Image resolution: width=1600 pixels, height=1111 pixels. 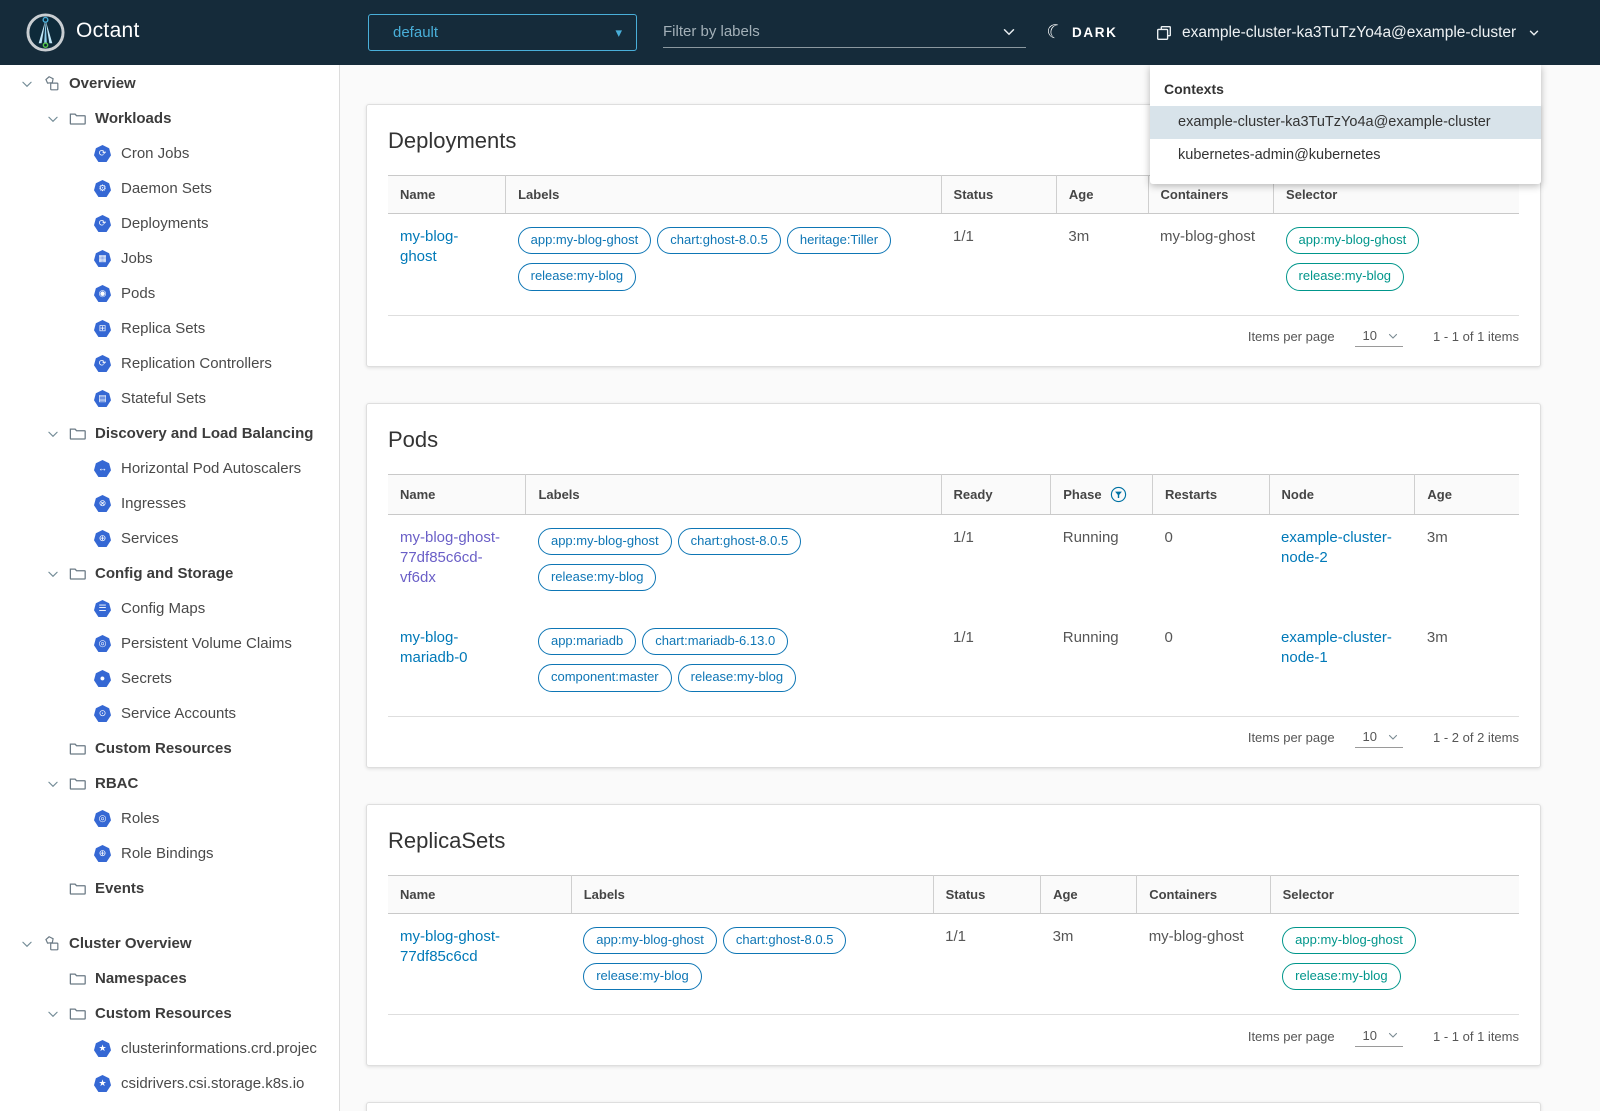 What do you see at coordinates (1279, 155) in the screenshot?
I see `context-option-kubernetes-admin-kubernetes: kubernetes-admin@kubernetes` at bounding box center [1279, 155].